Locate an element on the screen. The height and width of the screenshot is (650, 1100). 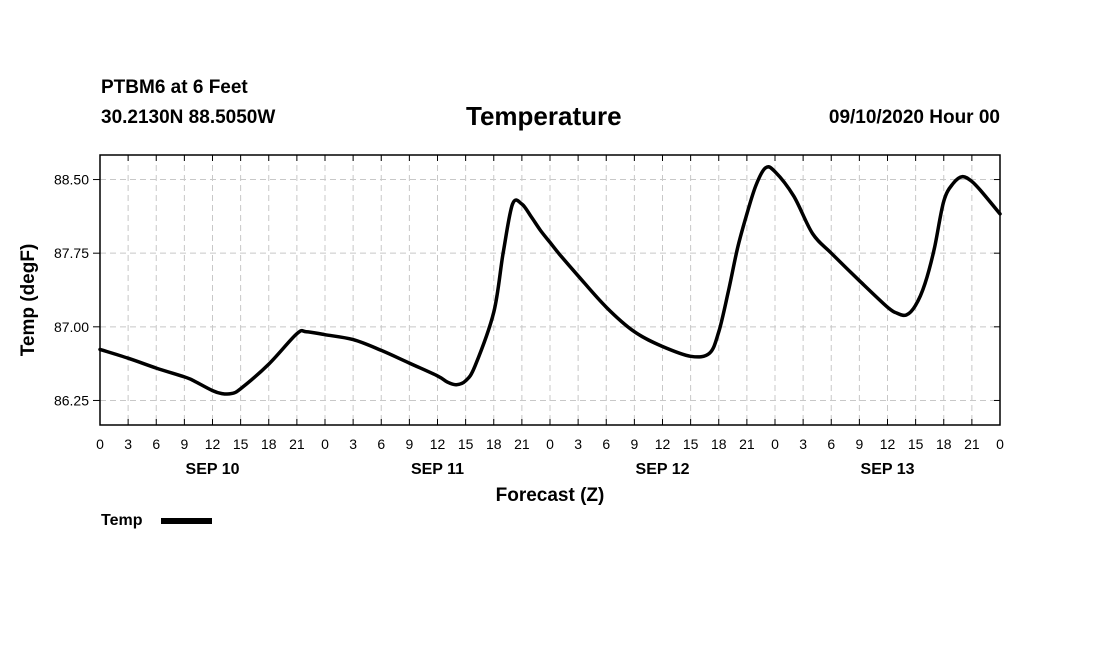
y-axis-title: Temp (degF) is located at coordinates (28, 300).